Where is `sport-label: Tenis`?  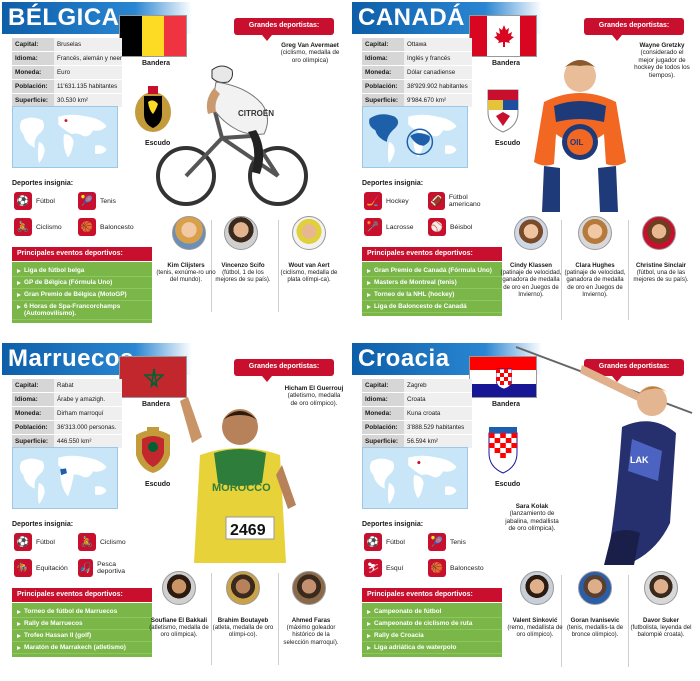
sport-label: Tenis is located at coordinates (108, 201).